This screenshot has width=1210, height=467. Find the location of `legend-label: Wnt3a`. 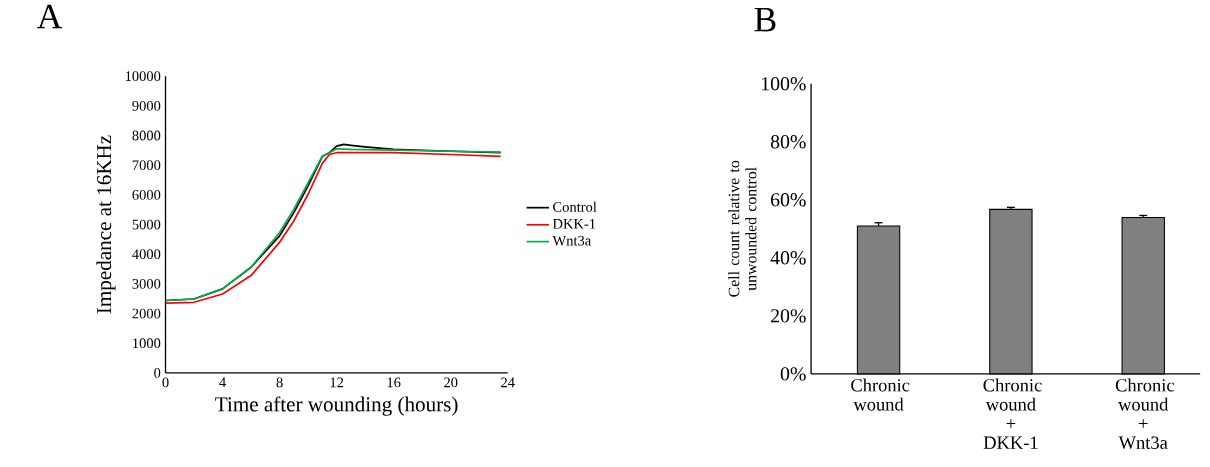

legend-label: Wnt3a is located at coordinates (571, 240).